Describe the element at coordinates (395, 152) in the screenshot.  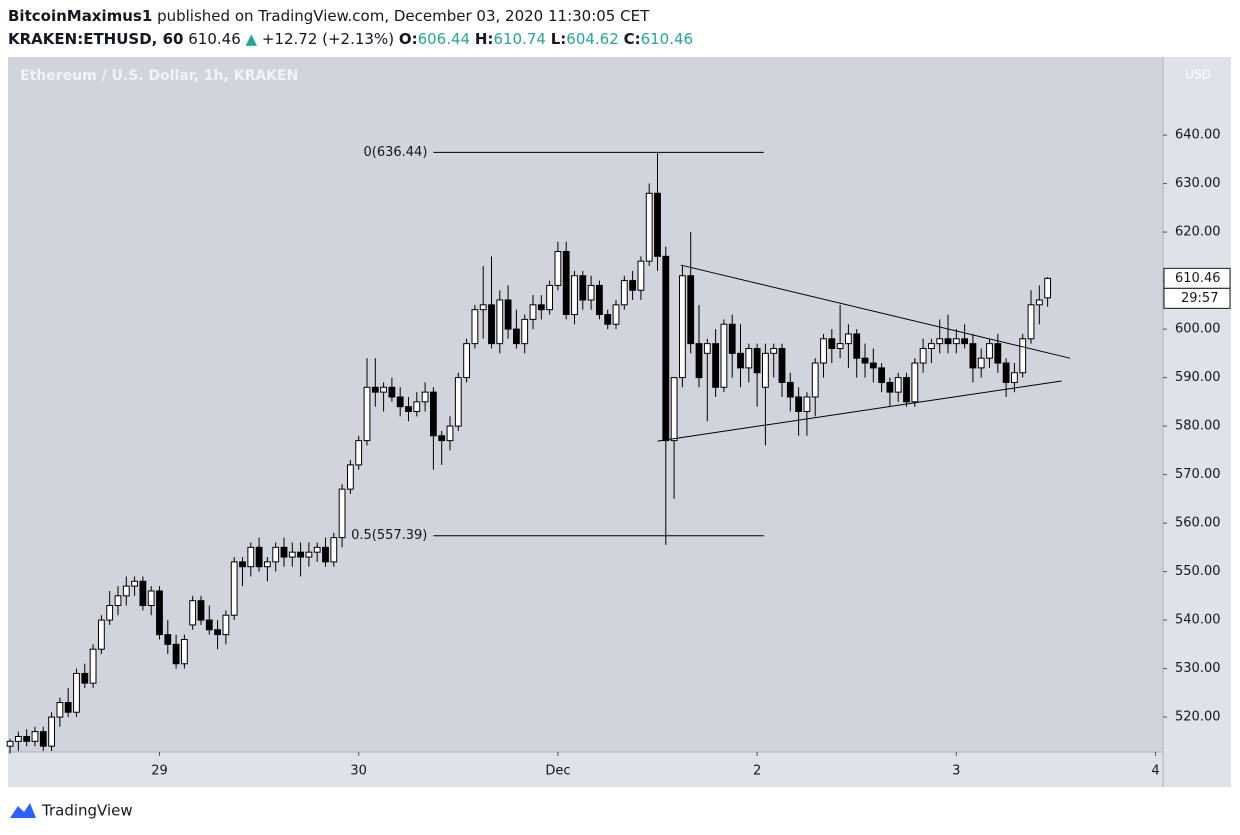
I see `fib-label: 0(636.44)` at that location.